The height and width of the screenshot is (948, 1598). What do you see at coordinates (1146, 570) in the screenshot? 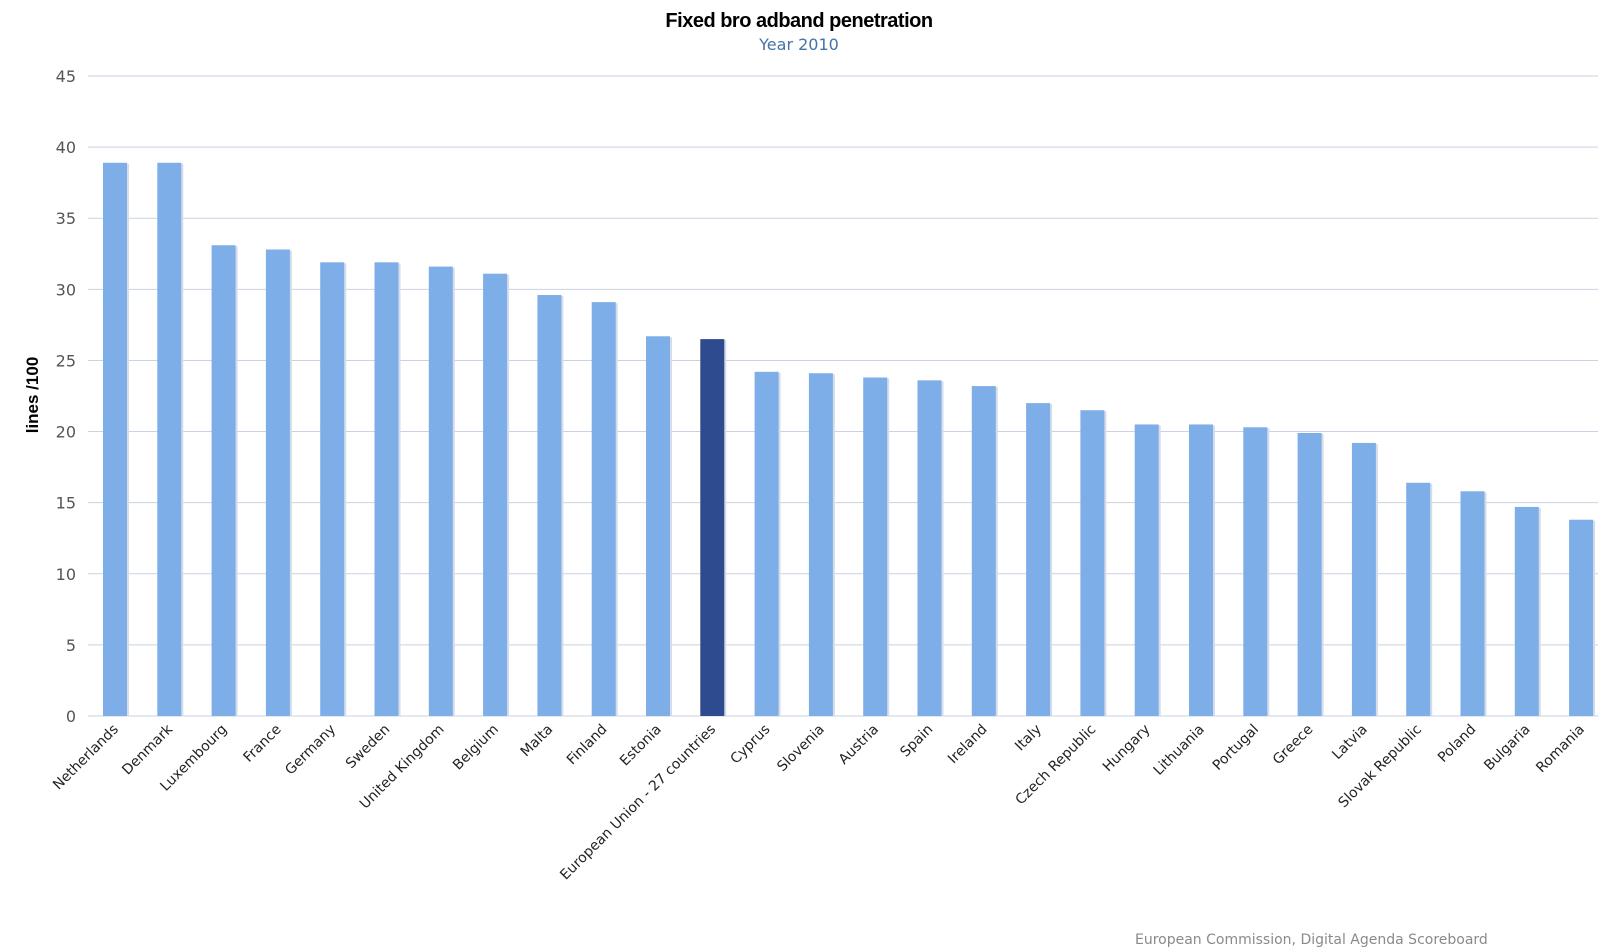
I see `bar-hungary` at bounding box center [1146, 570].